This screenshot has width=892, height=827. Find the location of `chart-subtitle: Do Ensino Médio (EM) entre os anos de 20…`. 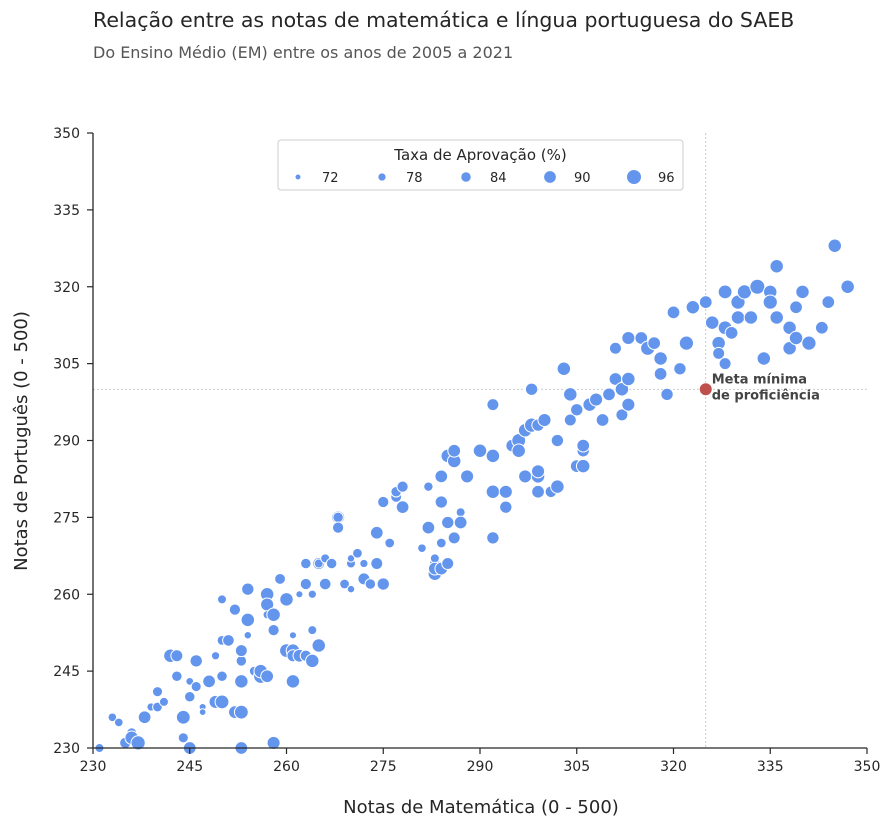

chart-subtitle: Do Ensino Médio (EM) entre os anos de 20… is located at coordinates (303, 52).